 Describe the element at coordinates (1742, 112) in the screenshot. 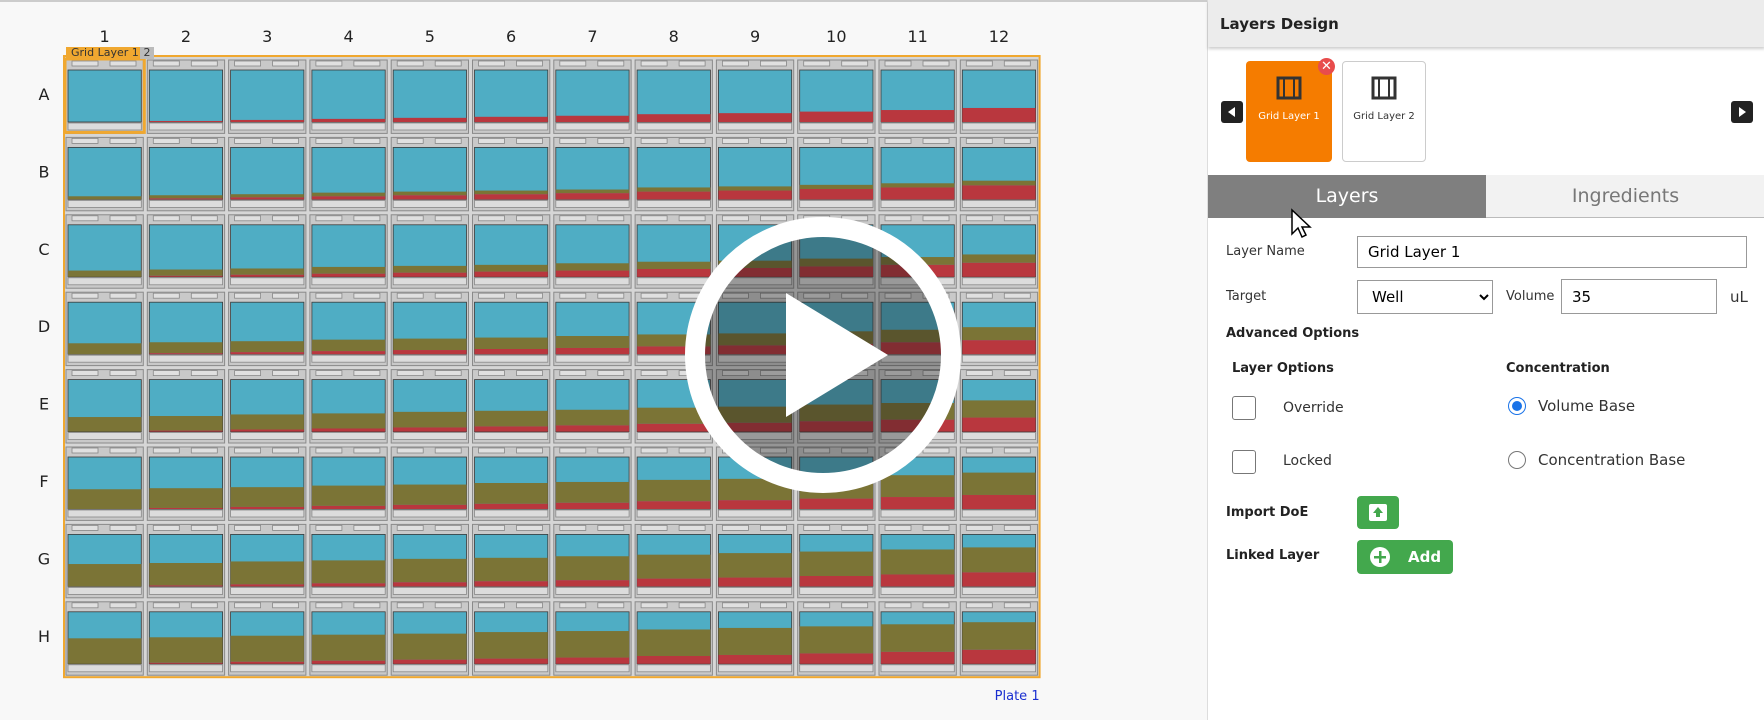

I see `next-button` at that location.